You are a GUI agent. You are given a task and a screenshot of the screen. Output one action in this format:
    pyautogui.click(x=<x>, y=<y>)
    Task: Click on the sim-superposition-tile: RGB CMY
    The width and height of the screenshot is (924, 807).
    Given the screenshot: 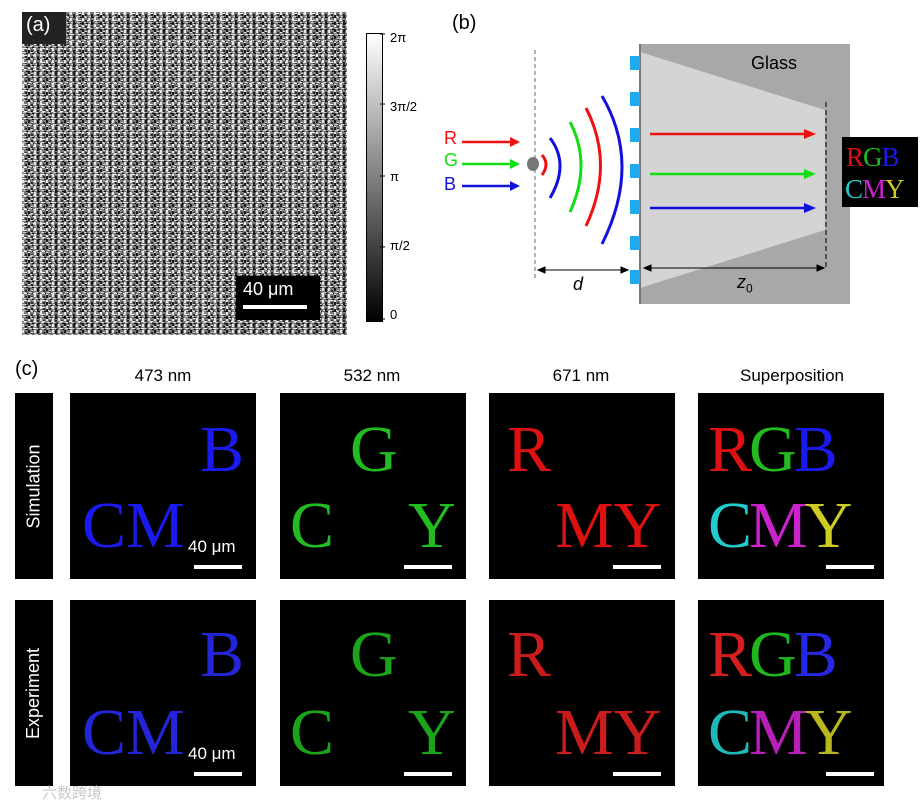 What is the action you would take?
    pyautogui.click(x=791, y=486)
    